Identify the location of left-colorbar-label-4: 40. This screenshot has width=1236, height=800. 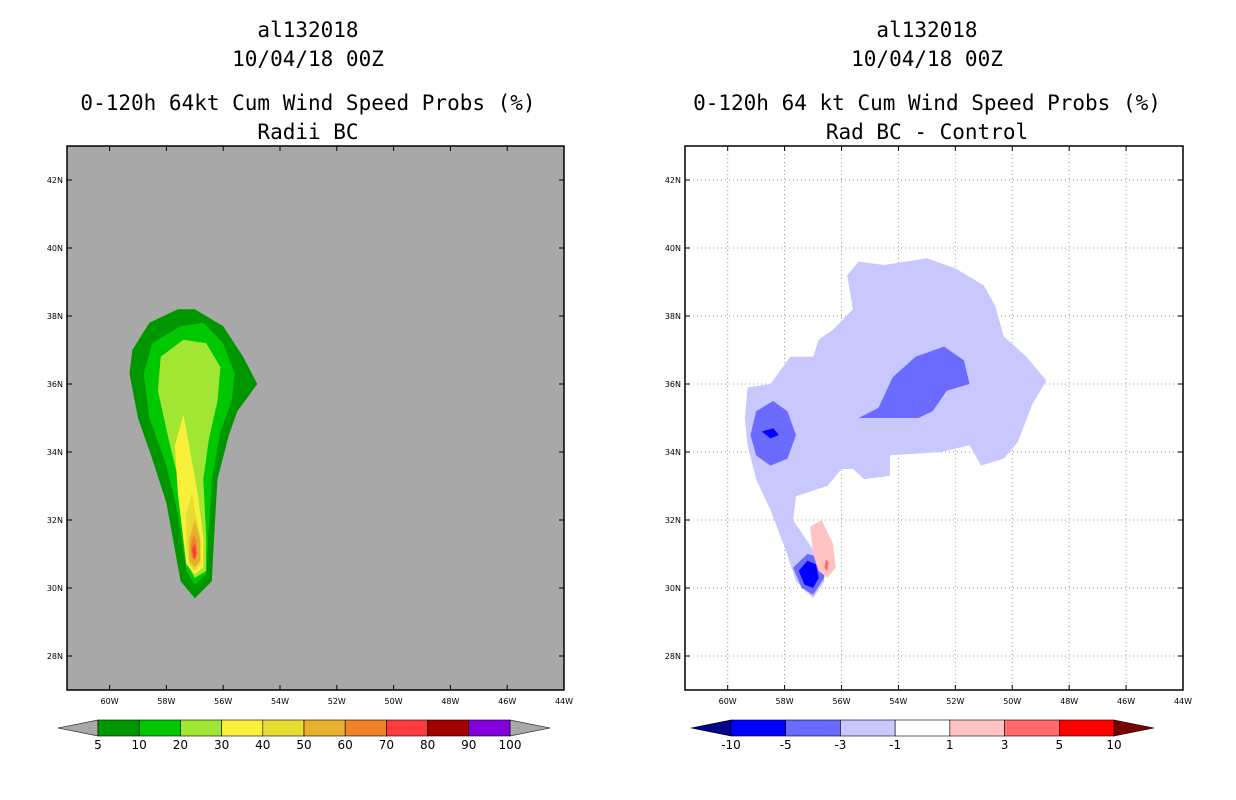
(262, 745).